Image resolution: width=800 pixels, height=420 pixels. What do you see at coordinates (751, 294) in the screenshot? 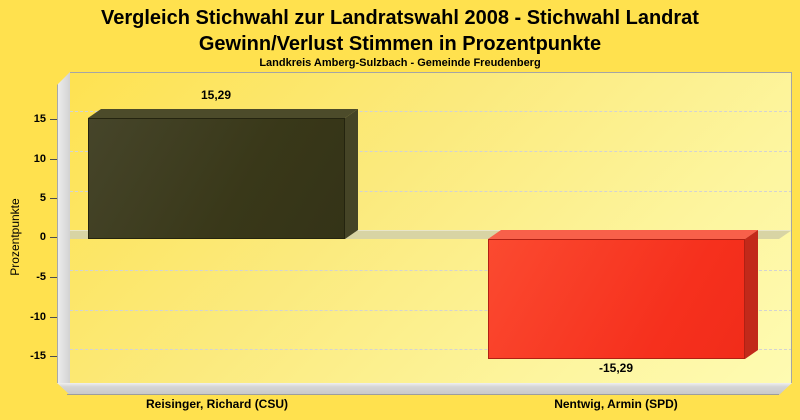
I see `bar-spd-side-face` at bounding box center [751, 294].